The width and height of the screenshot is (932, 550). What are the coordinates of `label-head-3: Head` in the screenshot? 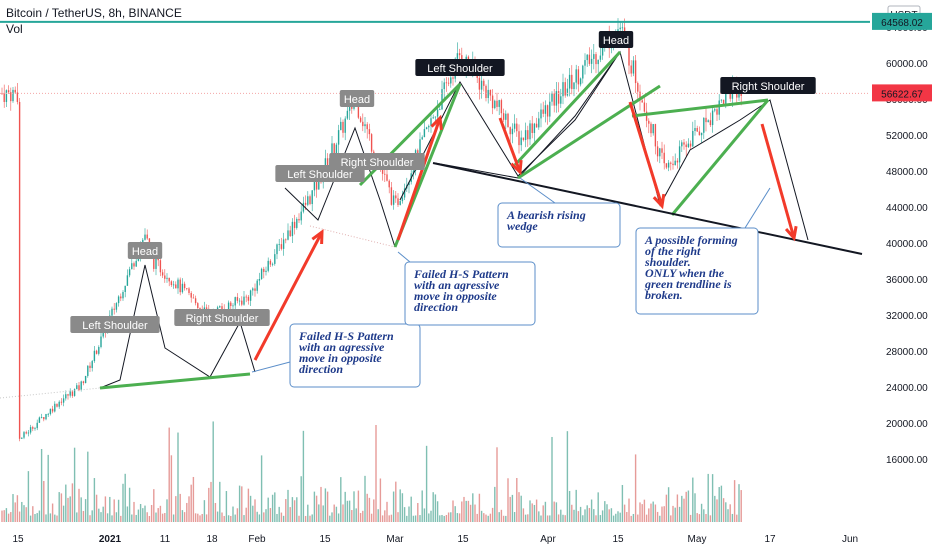 It's located at (616, 39).